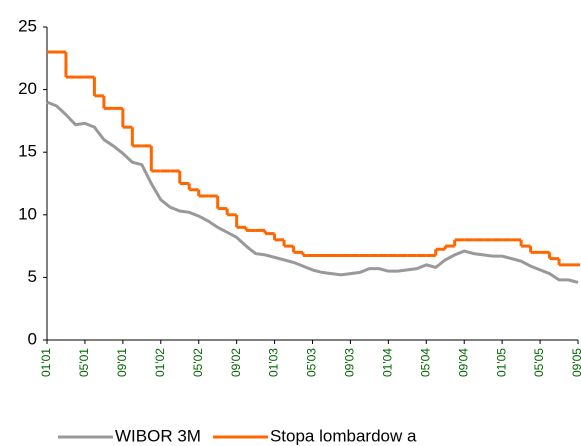  Describe the element at coordinates (27, 25) in the screenshot. I see `y-tick-label: 25` at that location.